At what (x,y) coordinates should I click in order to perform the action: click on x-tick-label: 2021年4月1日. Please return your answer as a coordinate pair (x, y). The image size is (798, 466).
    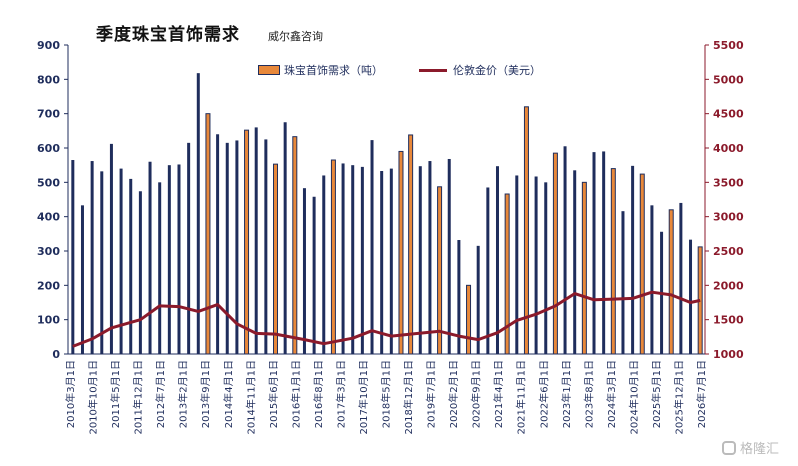
    Looking at the image, I should click on (498, 394).